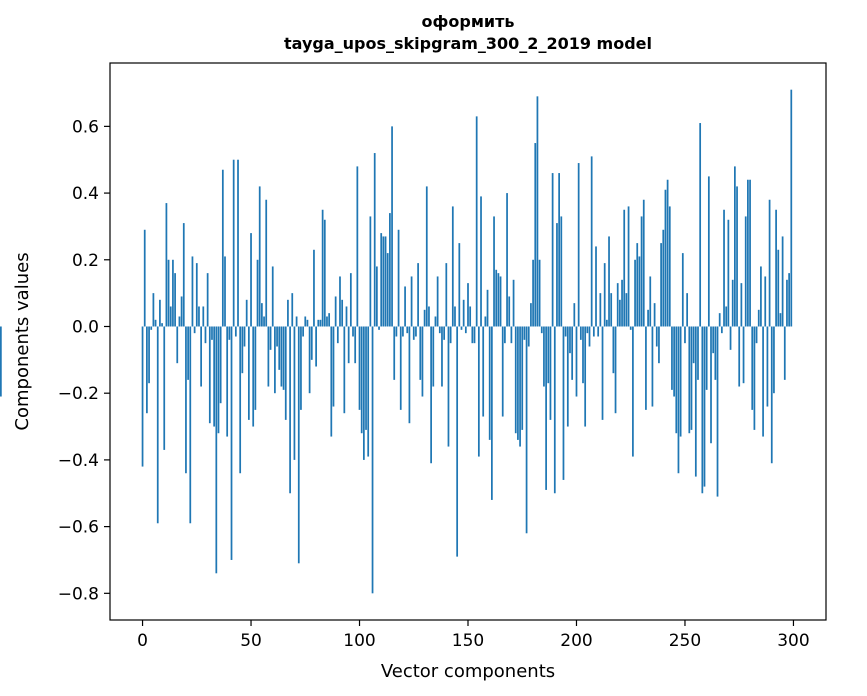  What do you see at coordinates (78, 394) in the screenshot?
I see `y-tick-label: −0.2` at bounding box center [78, 394].